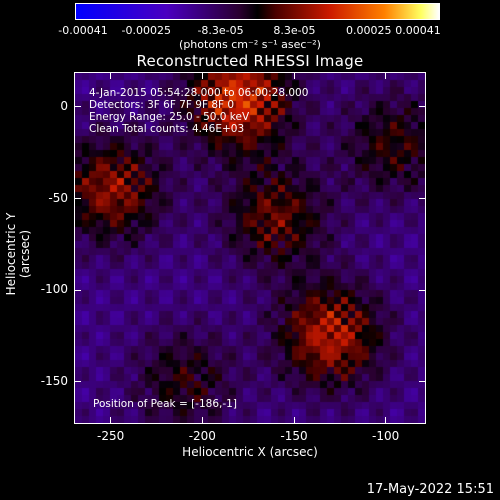  What do you see at coordinates (54, 380) in the screenshot?
I see `y-tick-label: -150` at bounding box center [54, 380].